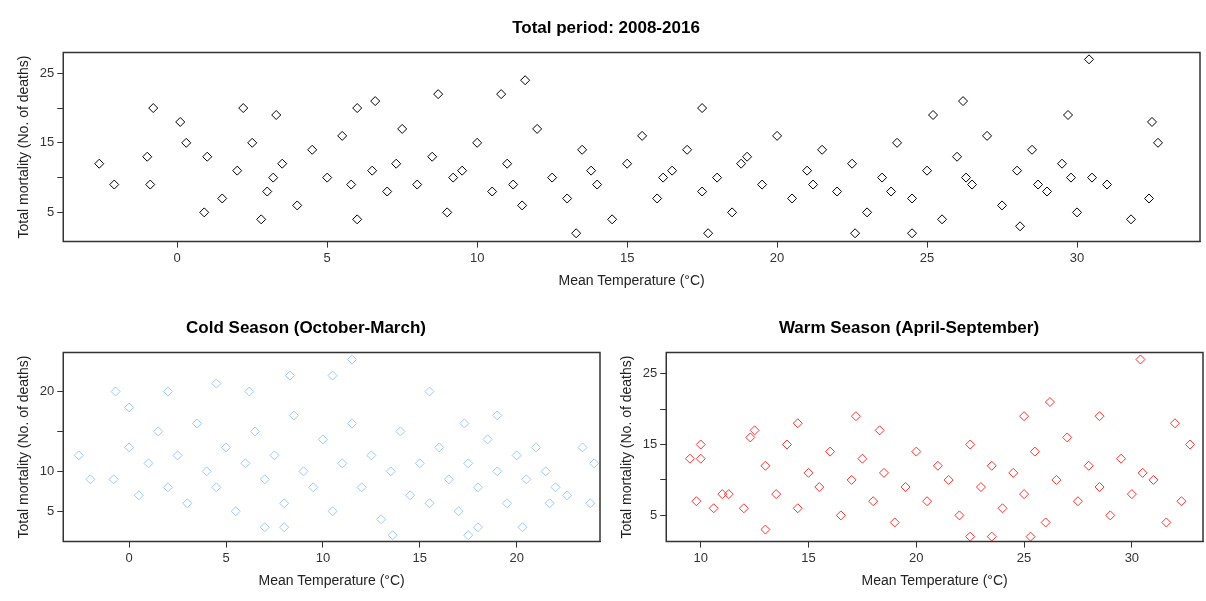 The height and width of the screenshot is (601, 1206). What do you see at coordinates (306, 327) in the screenshot?
I see `chart-title: Cold Season (October-March)` at bounding box center [306, 327].